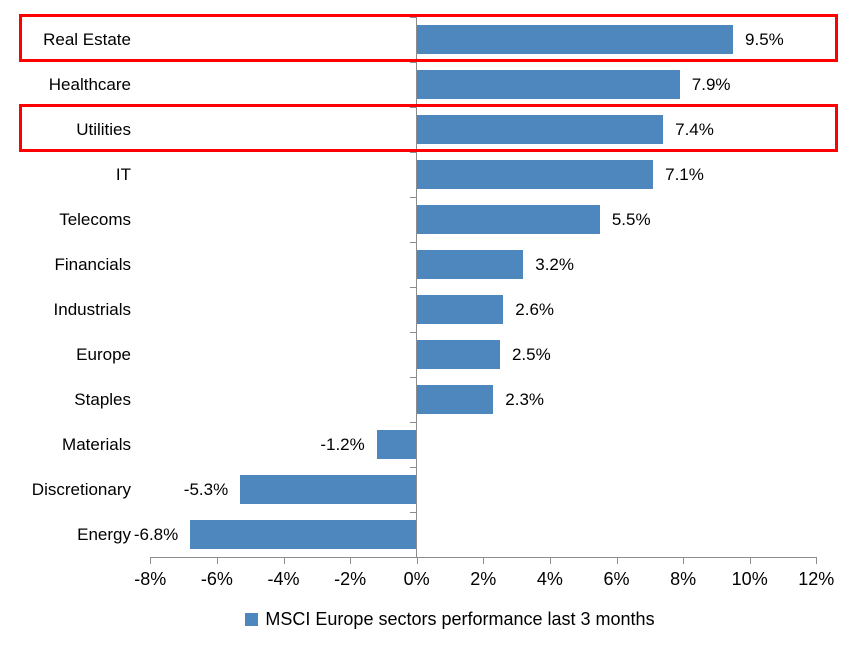 Image resolution: width=852 pixels, height=651 pixels. I want to click on value-axis-tick-label: -4%, so click(283, 578).